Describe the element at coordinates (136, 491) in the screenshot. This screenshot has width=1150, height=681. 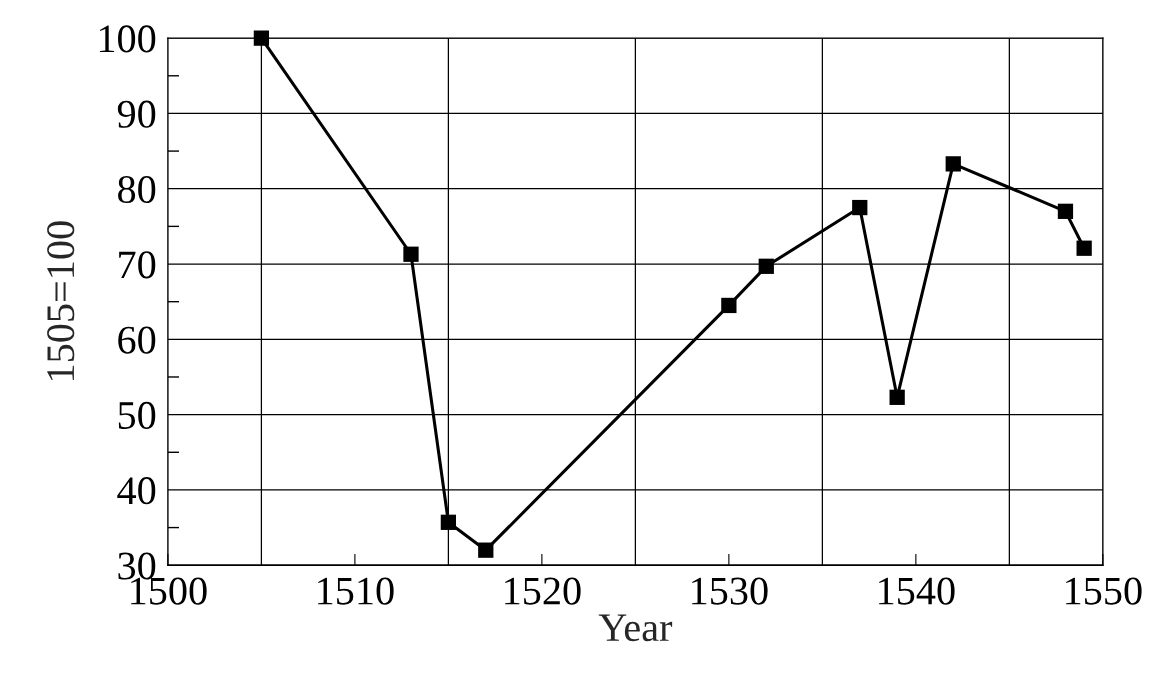
I see `y-tick-label: 40` at that location.